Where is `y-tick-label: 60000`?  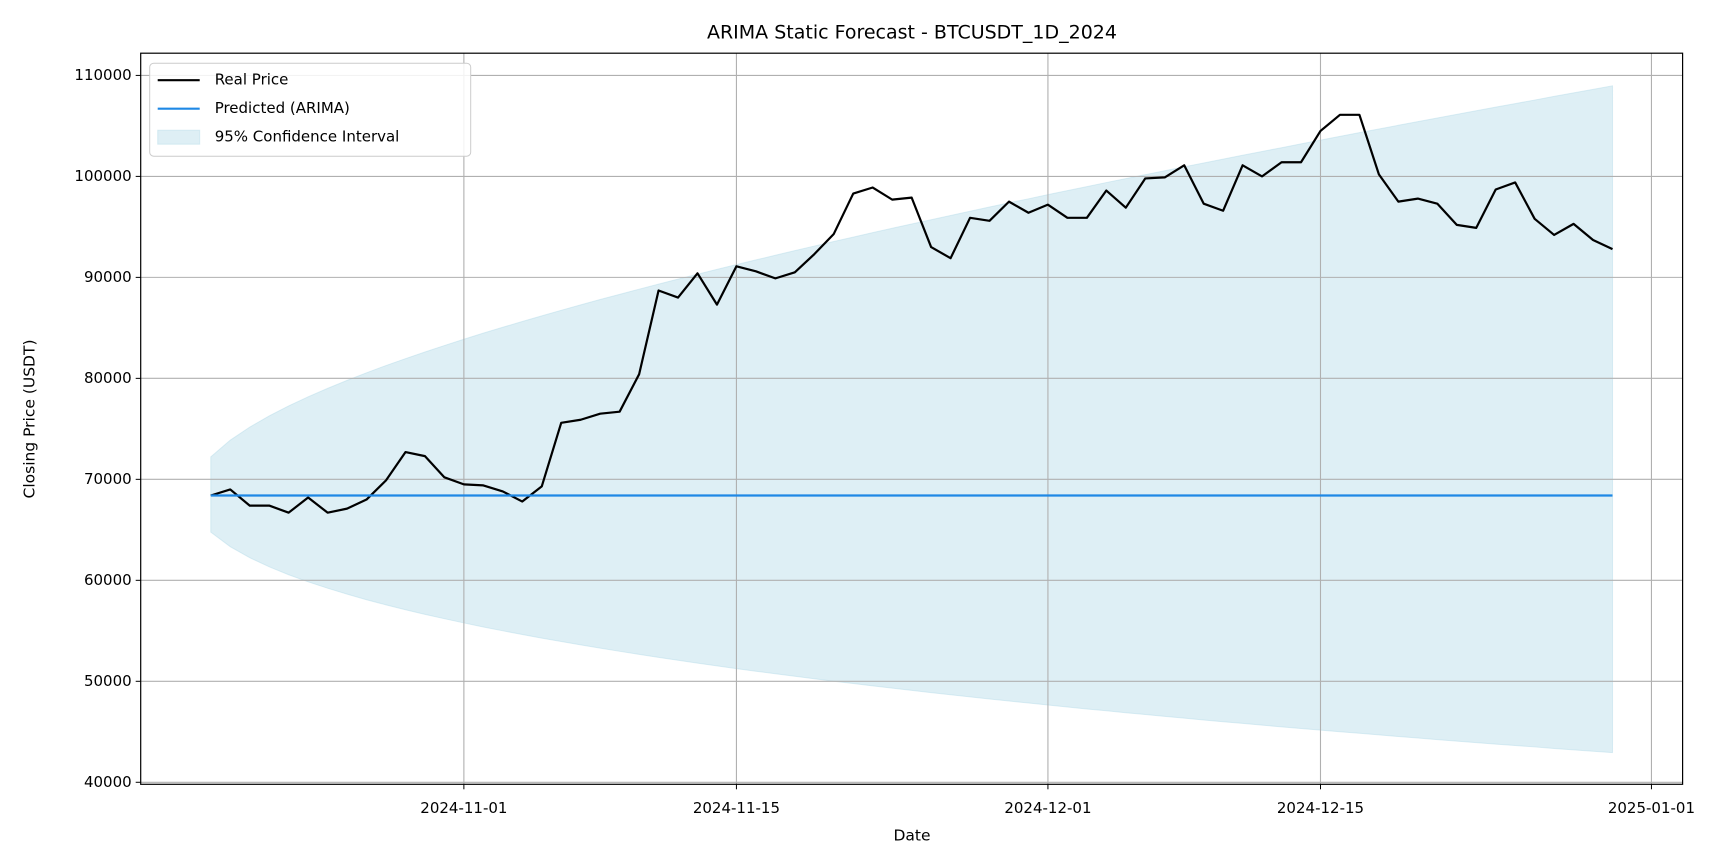 y-tick-label: 60000 is located at coordinates (108, 580).